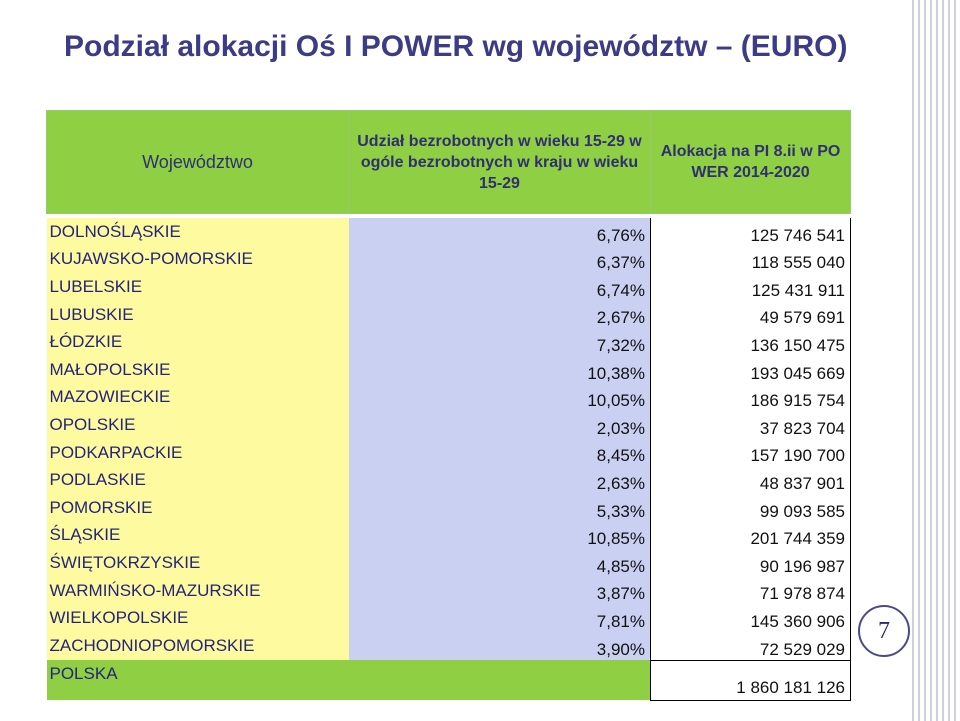 This screenshot has width=960, height=721. Describe the element at coordinates (197, 397) in the screenshot. I see `region-name-cell: MAZOWIECKIE` at that location.